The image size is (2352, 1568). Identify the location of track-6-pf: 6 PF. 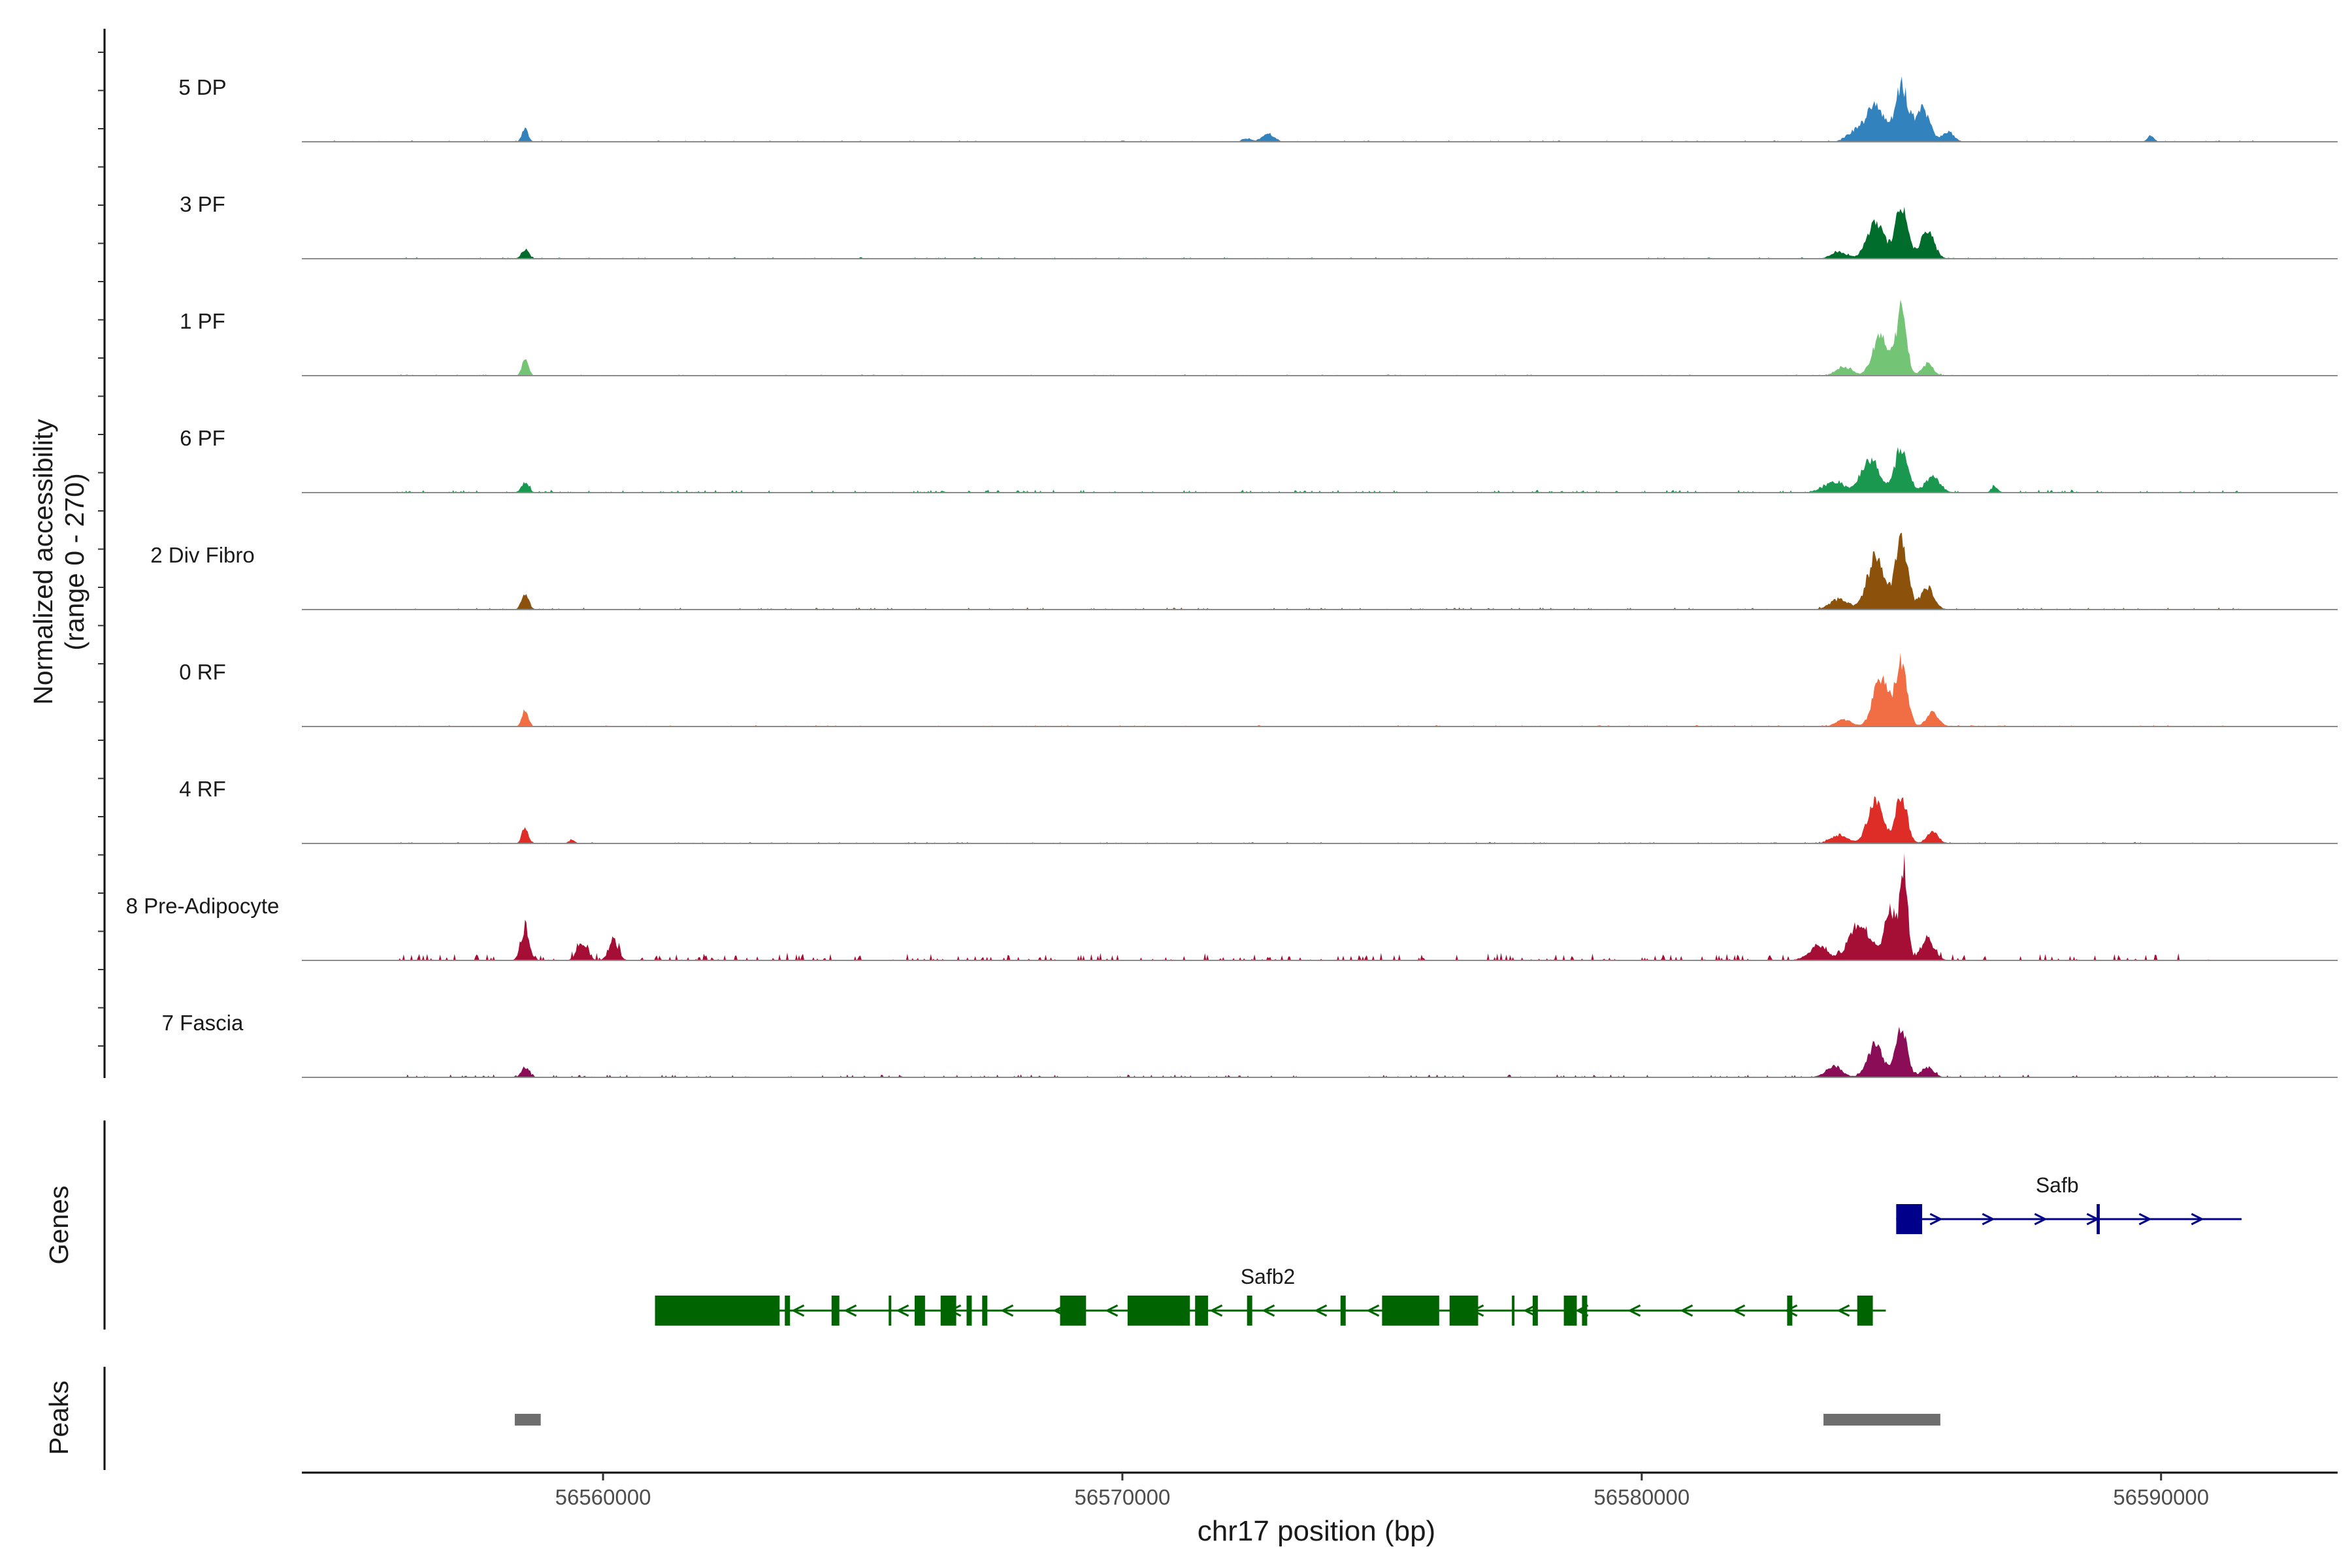
(1259, 459).